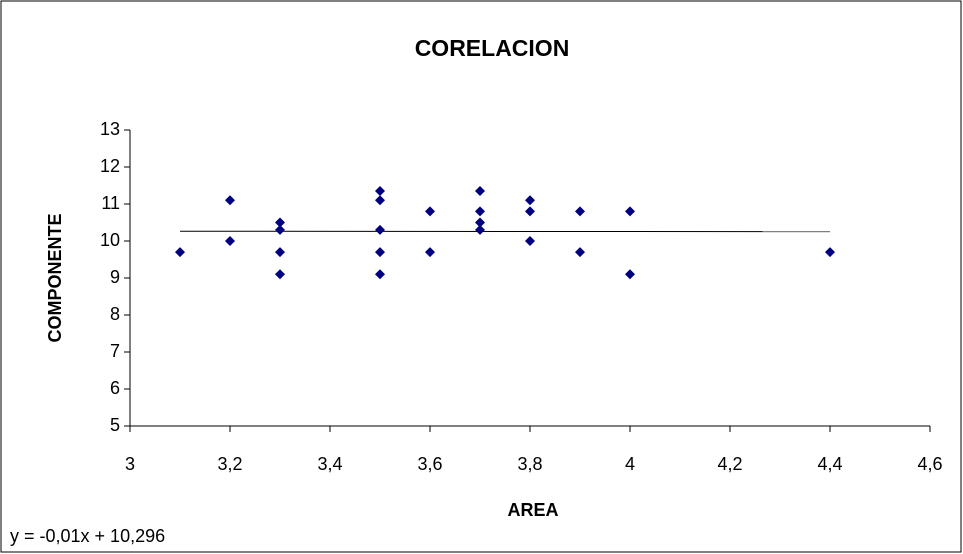 This screenshot has width=963, height=554. Describe the element at coordinates (115, 425) in the screenshot. I see `y-tick-label: 5` at that location.